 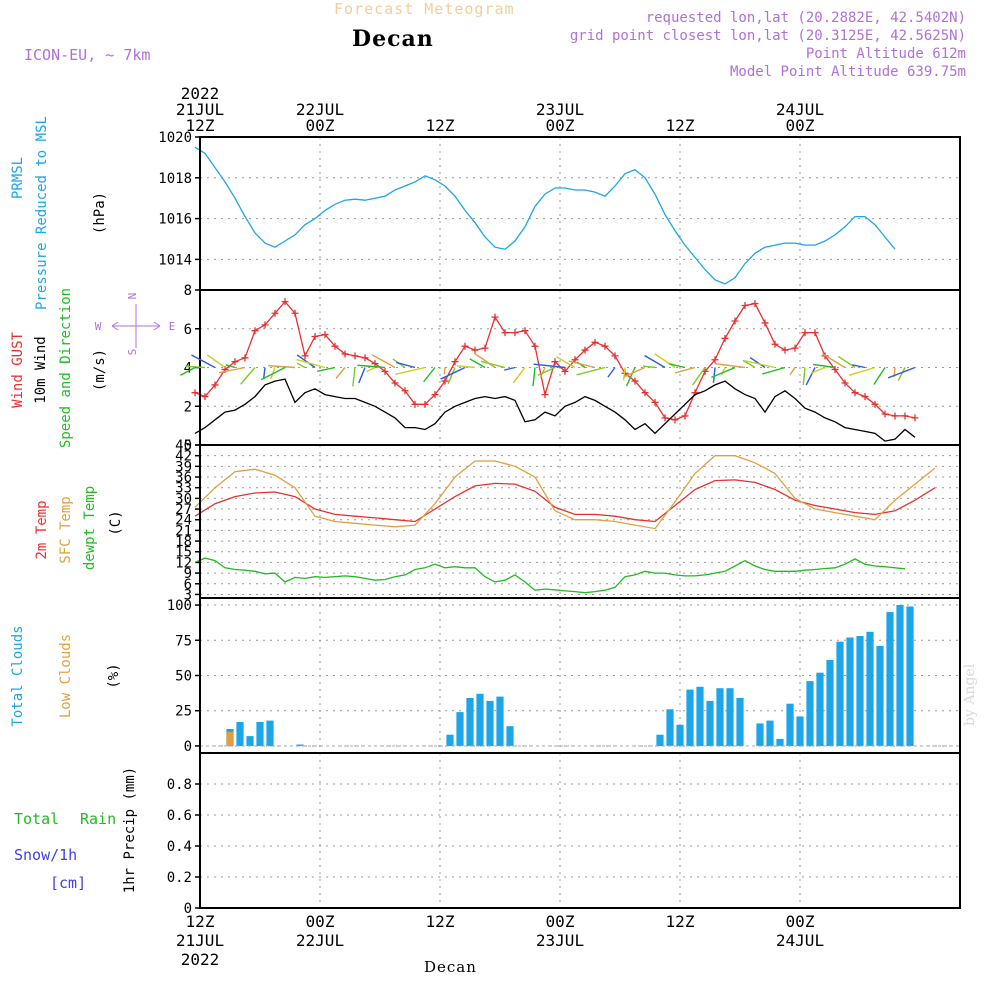 What do you see at coordinates (183, 489) in the screenshot?
I see `y-tick-label: 33` at bounding box center [183, 489].